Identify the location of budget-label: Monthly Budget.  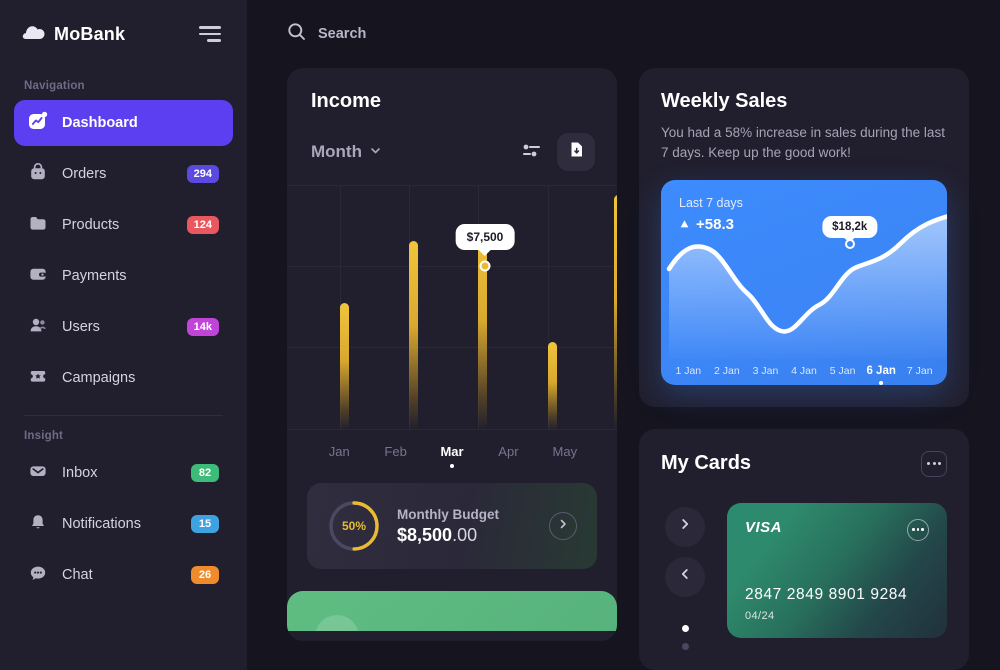
(448, 514).